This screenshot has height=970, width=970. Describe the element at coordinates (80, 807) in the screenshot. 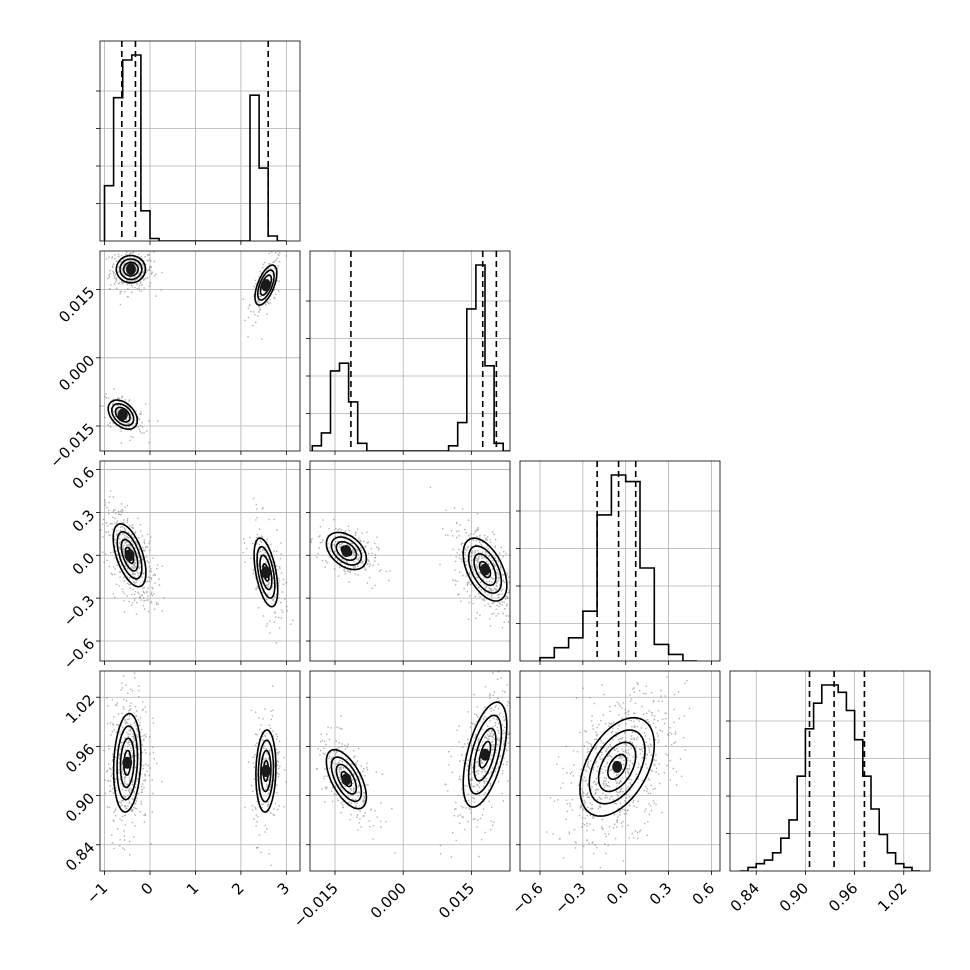

I see `y-tick-label: 0.90` at that location.